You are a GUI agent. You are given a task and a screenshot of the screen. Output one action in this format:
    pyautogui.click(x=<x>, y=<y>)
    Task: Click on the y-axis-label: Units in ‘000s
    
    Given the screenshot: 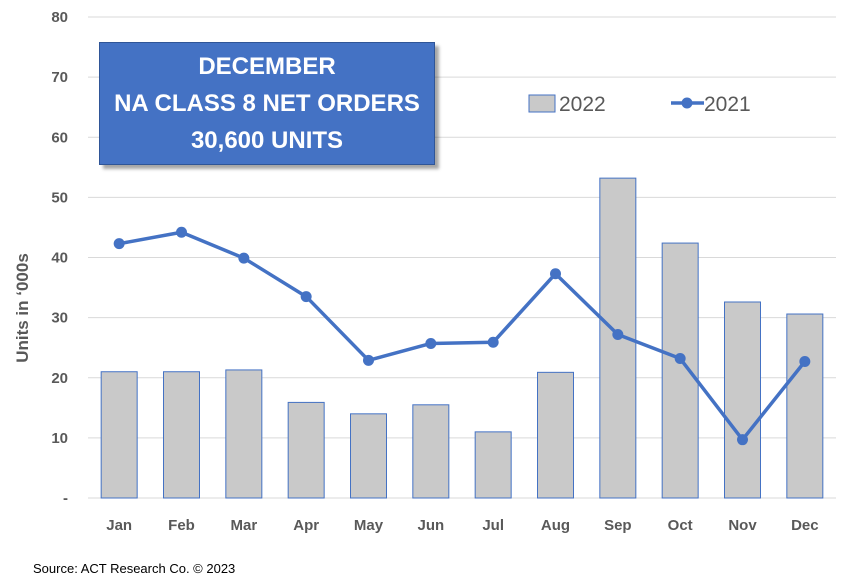 What is the action you would take?
    pyautogui.click(x=22, y=308)
    